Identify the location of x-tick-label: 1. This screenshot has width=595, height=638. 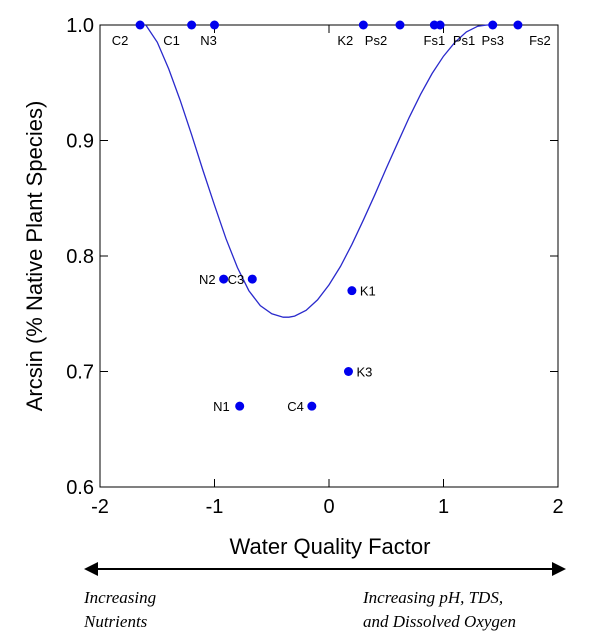
(443, 507).